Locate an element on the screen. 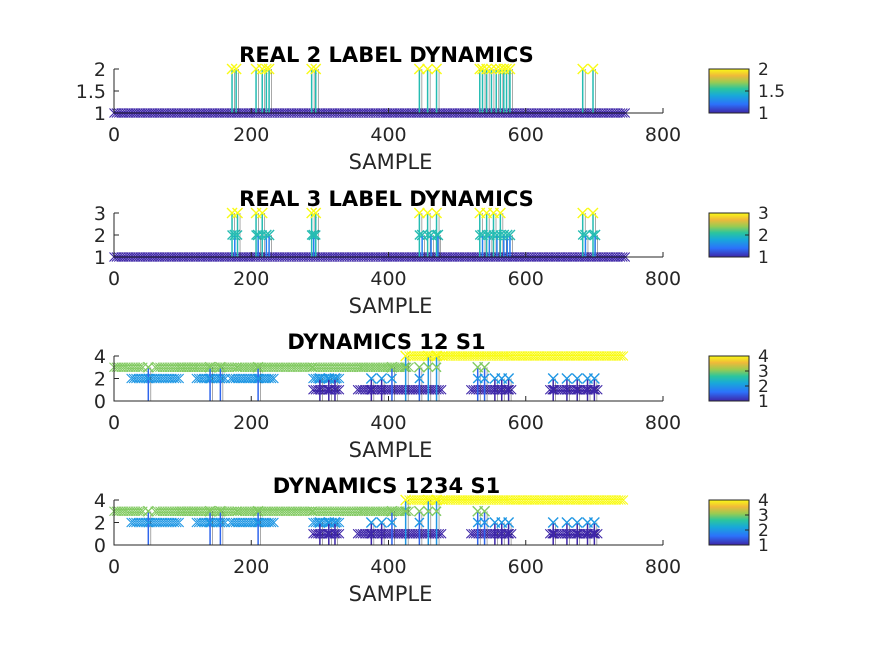 This screenshot has width=875, height=656. y-tick-label: 3 is located at coordinates (100, 214).